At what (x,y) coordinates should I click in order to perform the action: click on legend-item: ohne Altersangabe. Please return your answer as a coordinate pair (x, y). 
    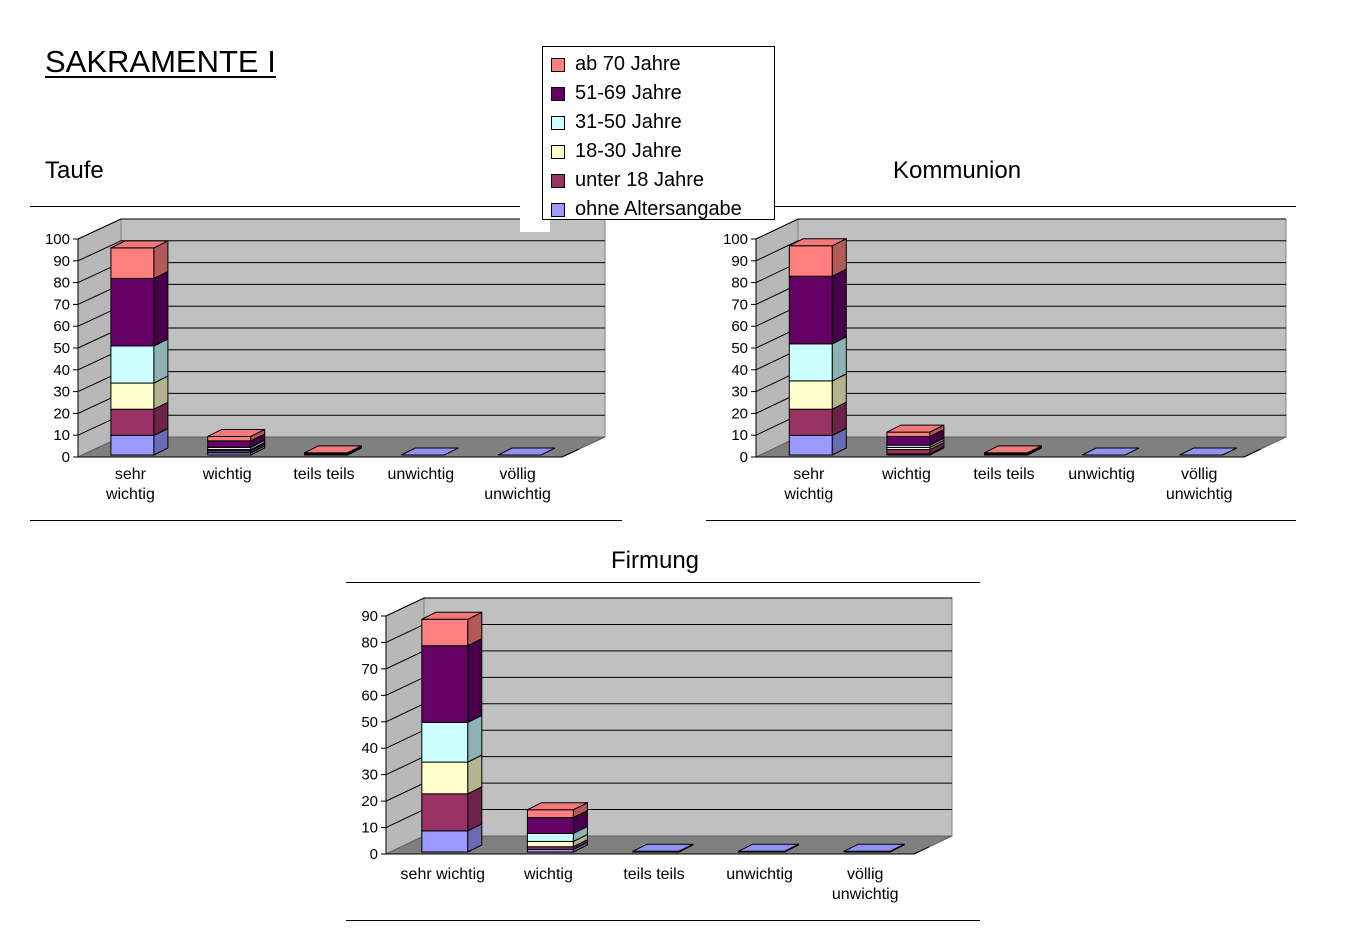
    Looking at the image, I should click on (662, 209).